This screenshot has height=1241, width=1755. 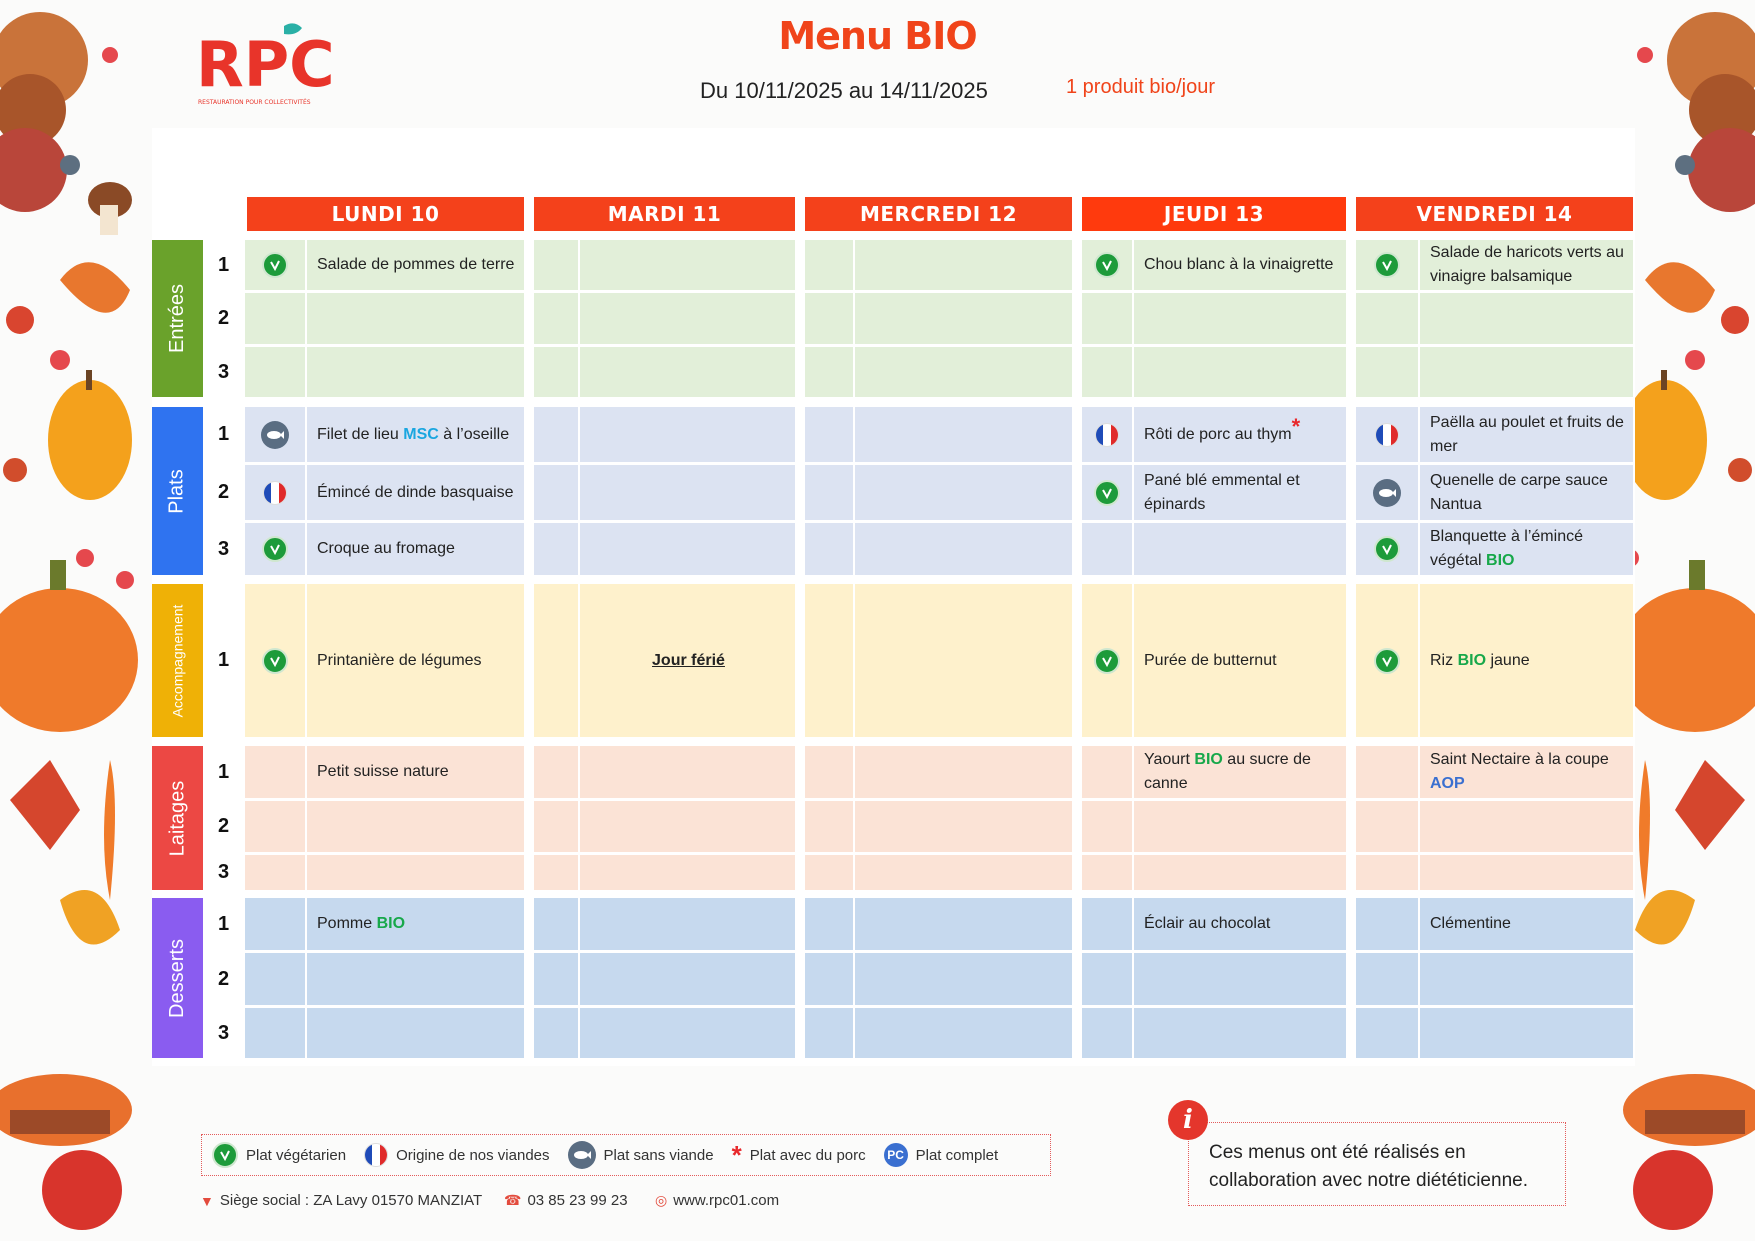 I want to click on dish-text: Pané blé emmental et épinards, so click(x=1222, y=492).